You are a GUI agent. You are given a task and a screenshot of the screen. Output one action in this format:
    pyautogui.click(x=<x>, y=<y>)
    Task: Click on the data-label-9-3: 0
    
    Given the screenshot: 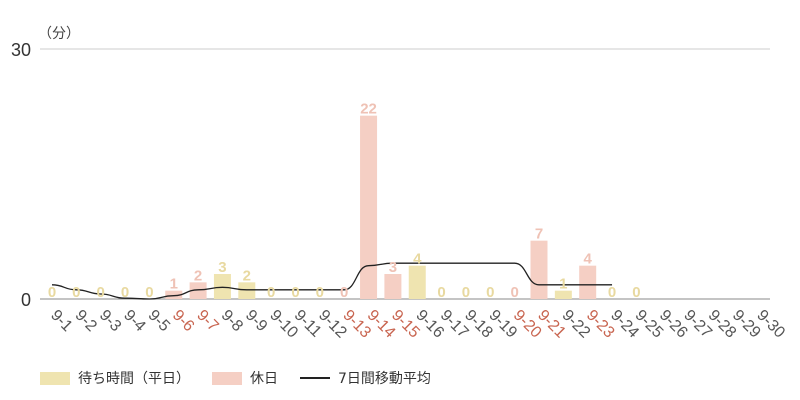 What is the action you would take?
    pyautogui.click(x=101, y=292)
    